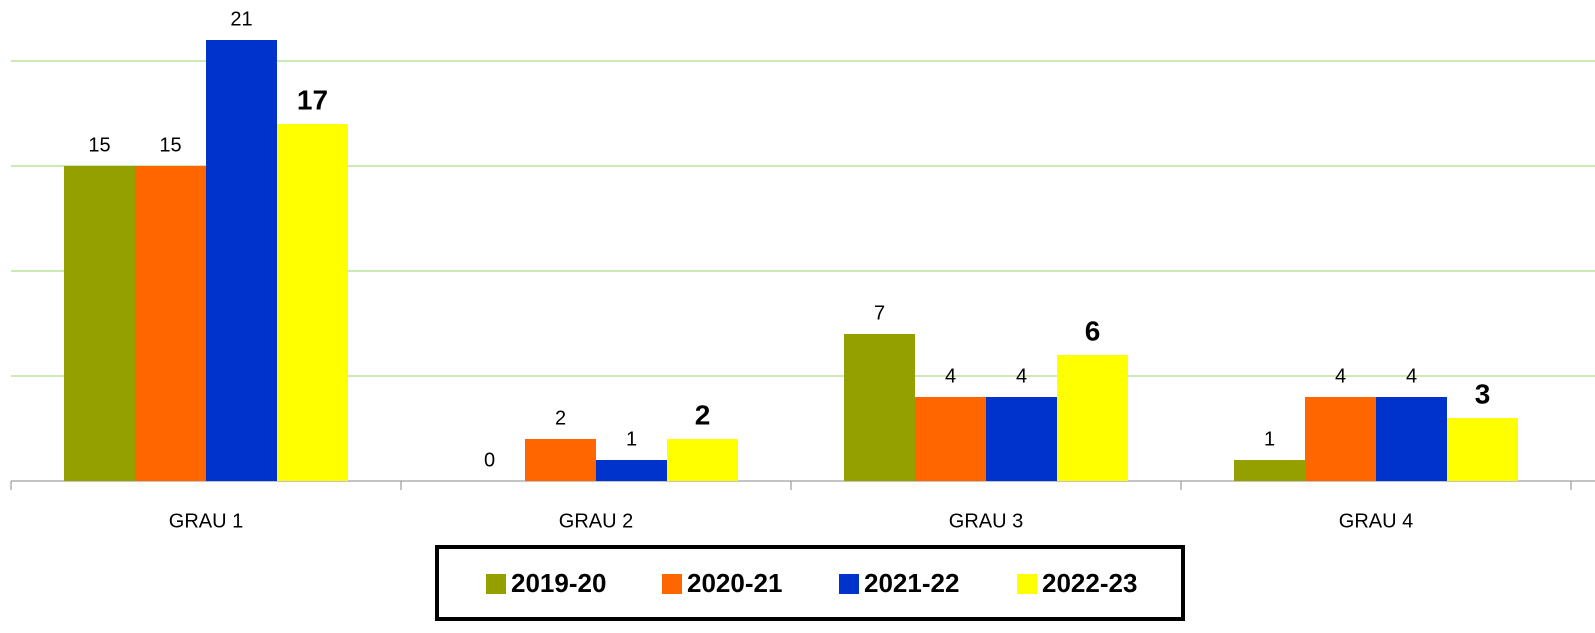 The height and width of the screenshot is (633, 1595). I want to click on data-label: 0, so click(489, 460).